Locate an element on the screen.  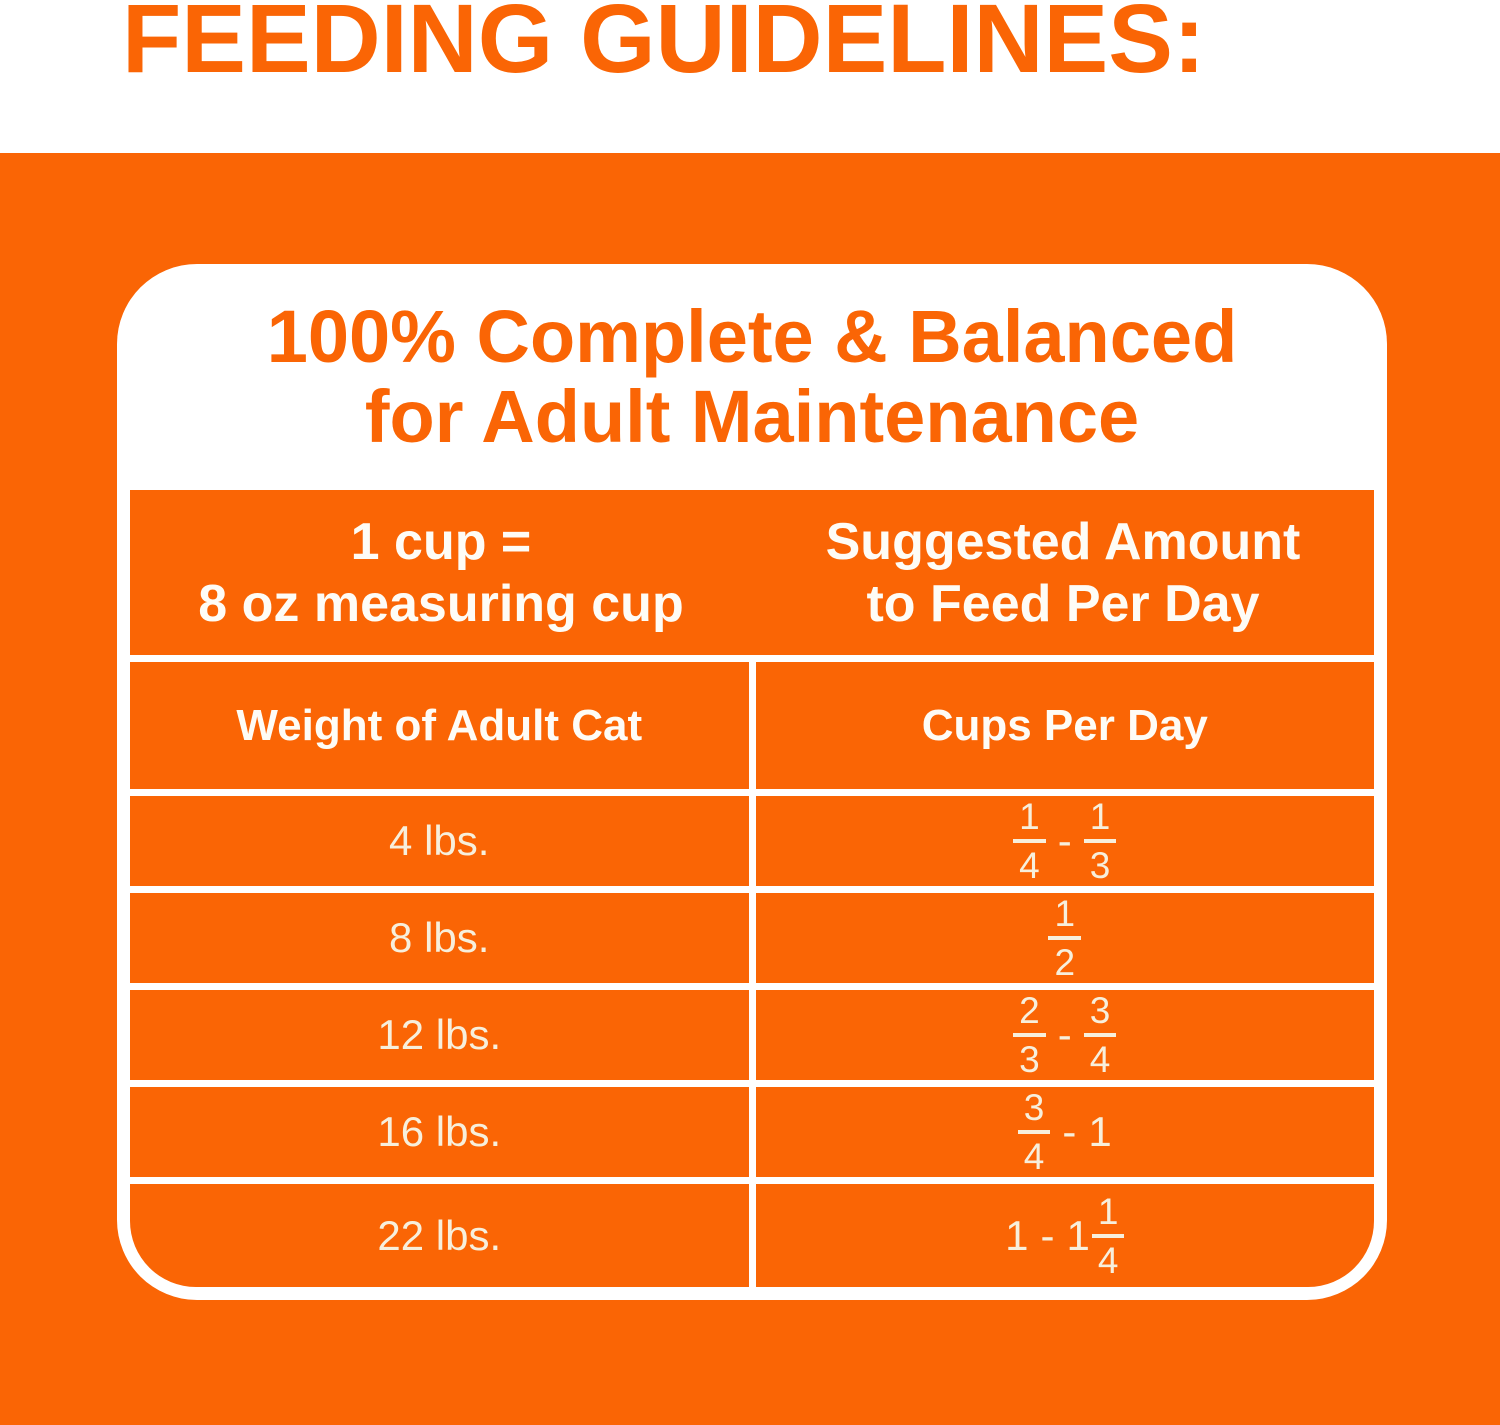
weight-cell: 12 lbs. is located at coordinates (439, 1035).